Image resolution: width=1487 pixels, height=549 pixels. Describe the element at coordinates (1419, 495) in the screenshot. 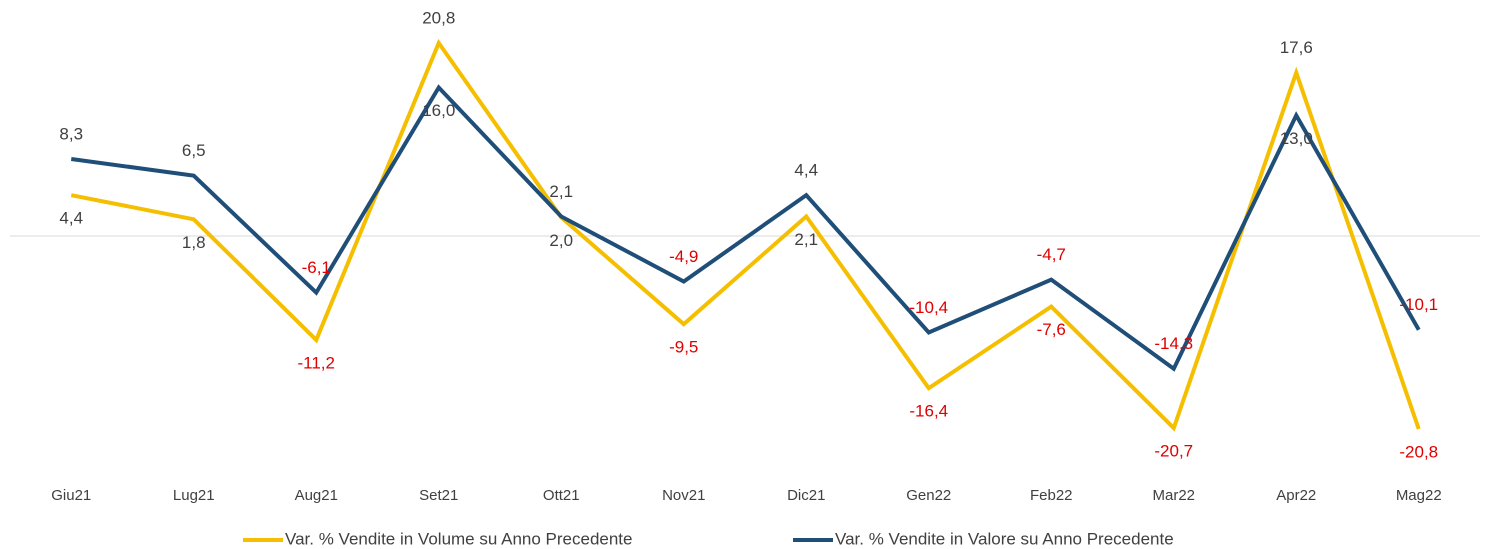

I see `x-tick-label: Mag22` at that location.